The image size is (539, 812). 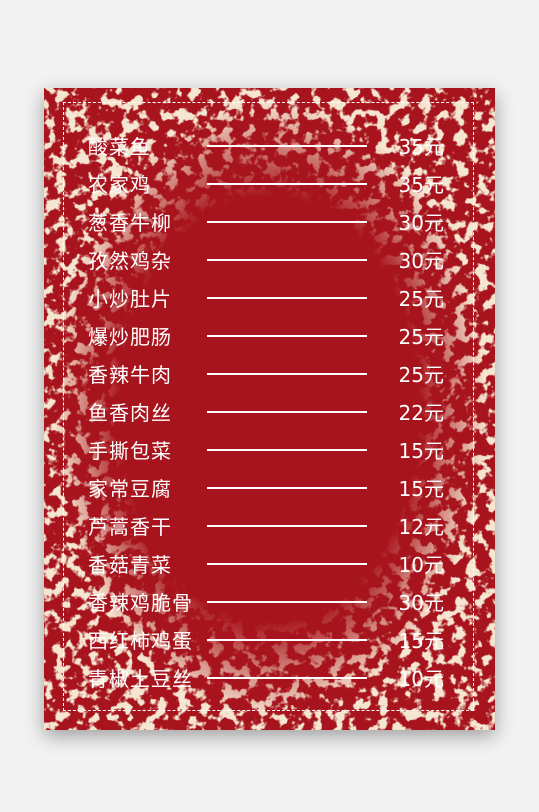 I want to click on menu-item-name: 爆炒肥肠, so click(x=130, y=336).